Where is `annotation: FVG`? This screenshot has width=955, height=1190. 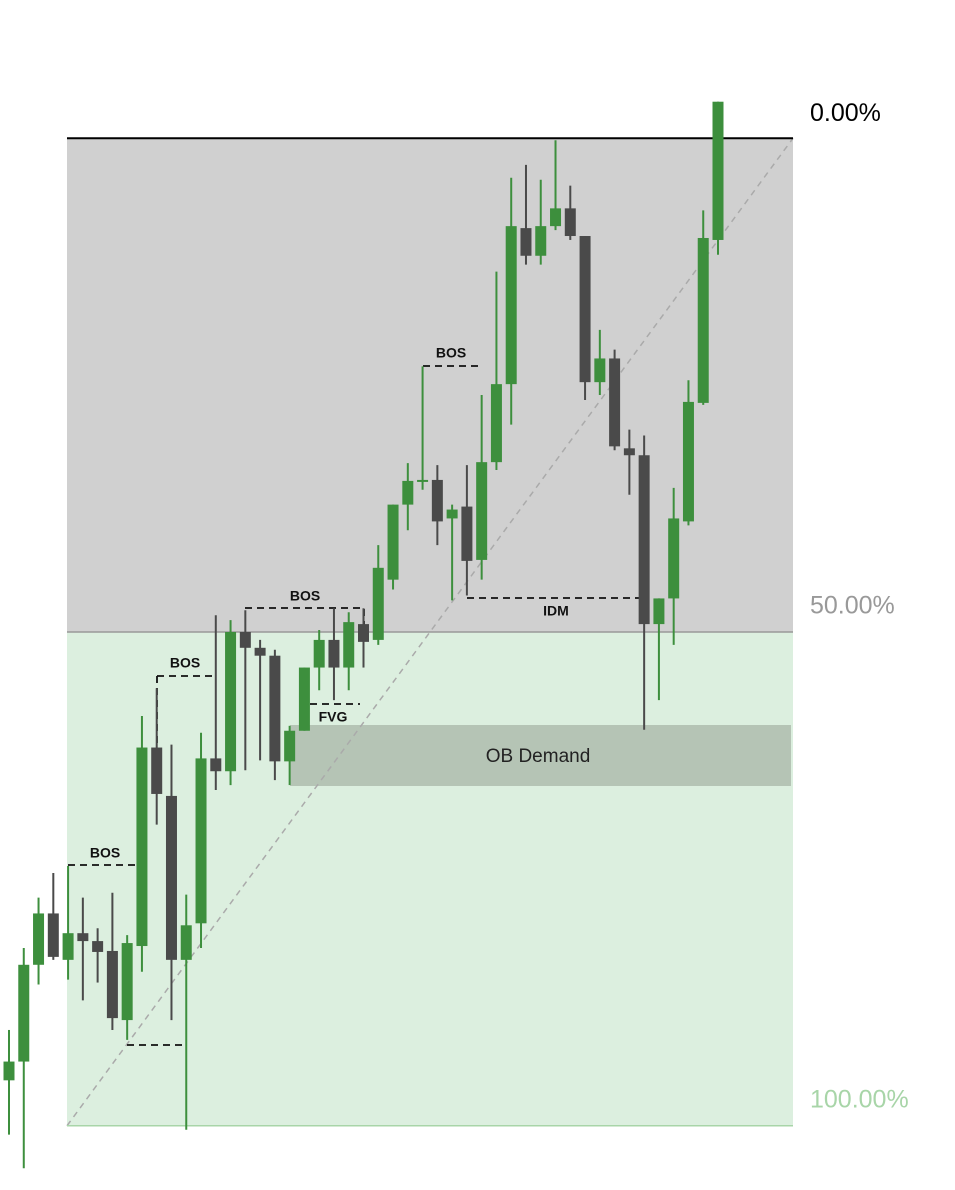 annotation: FVG is located at coordinates (333, 717).